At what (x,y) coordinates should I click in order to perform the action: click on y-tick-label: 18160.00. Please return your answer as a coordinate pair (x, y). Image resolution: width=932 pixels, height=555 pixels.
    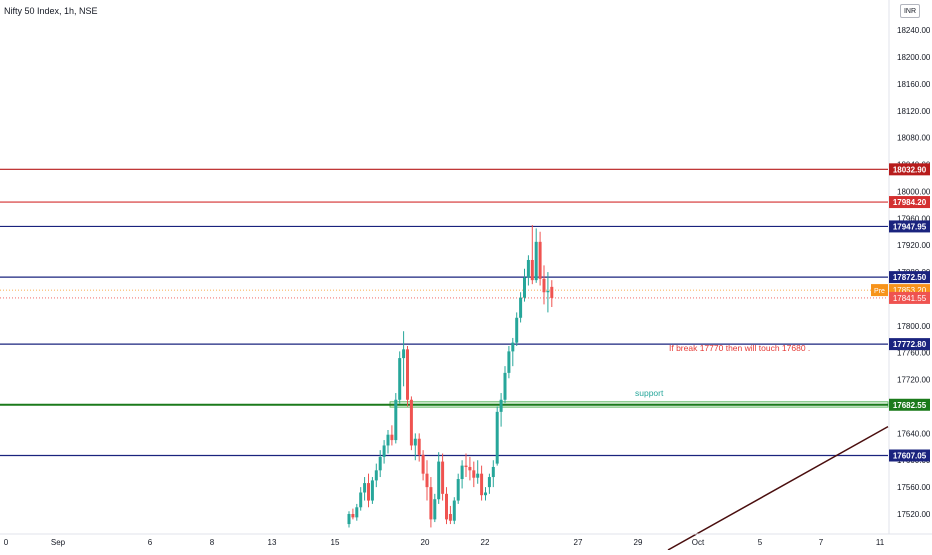
    Looking at the image, I should click on (914, 84).